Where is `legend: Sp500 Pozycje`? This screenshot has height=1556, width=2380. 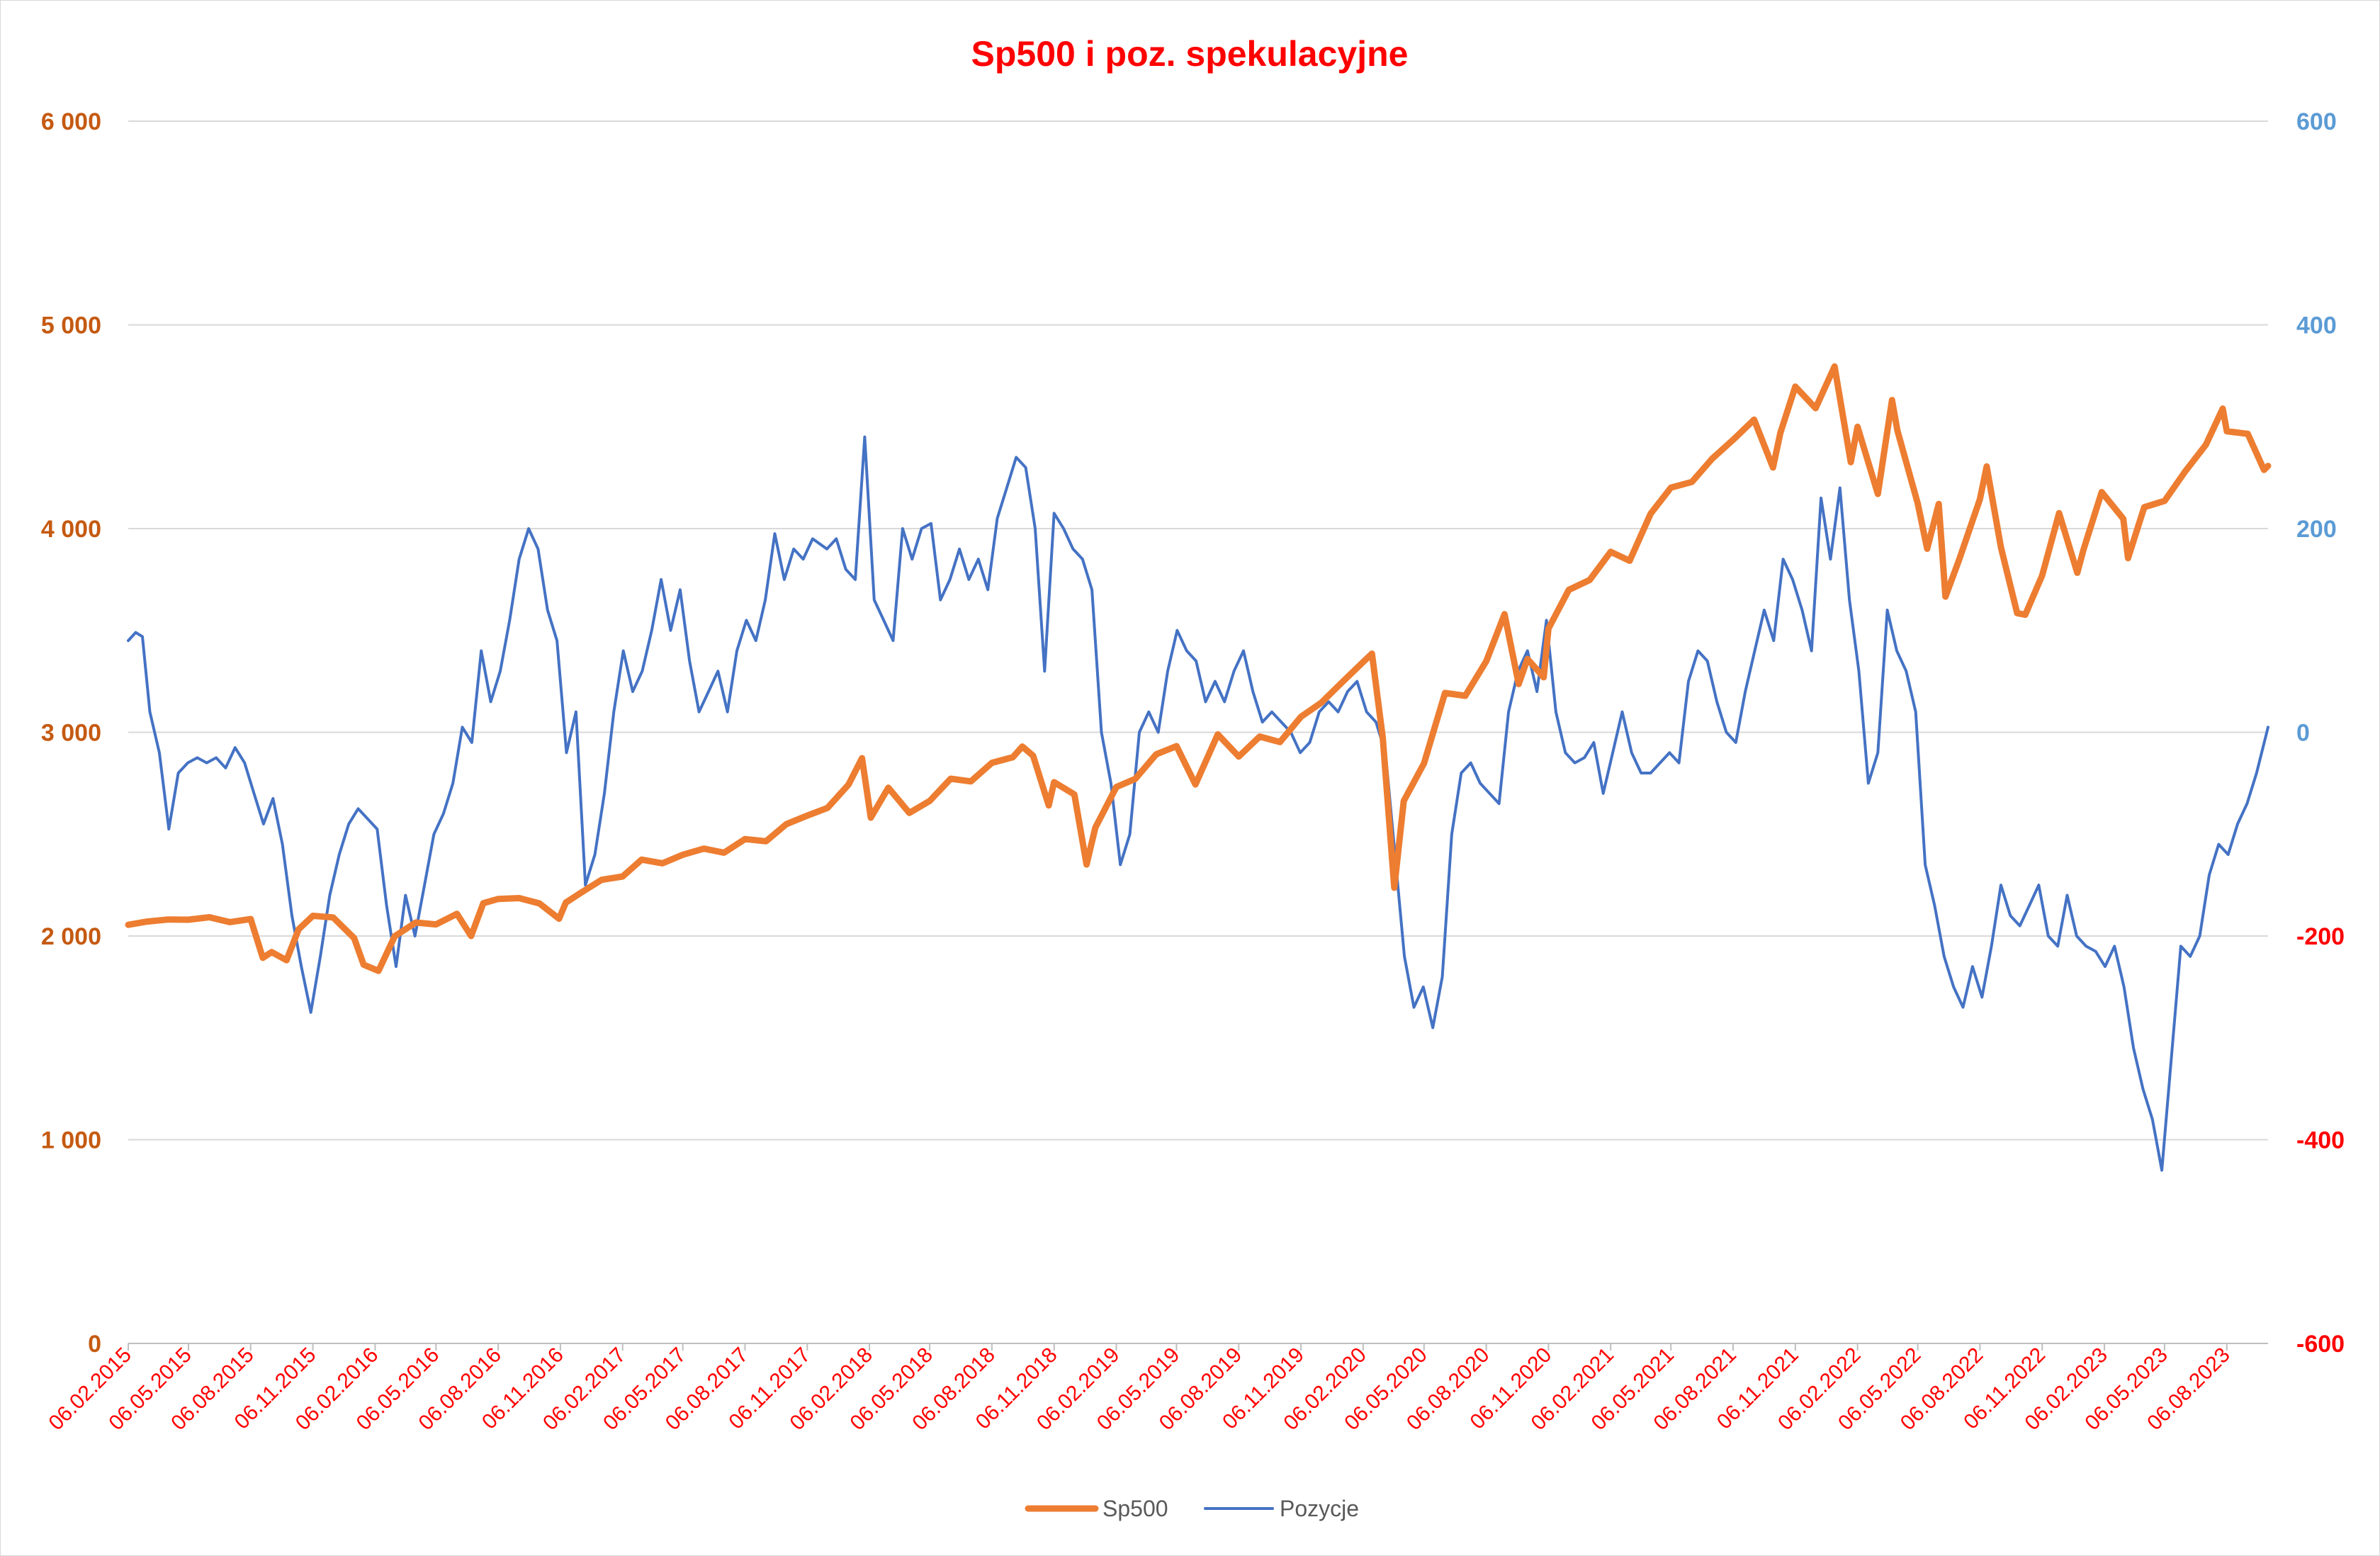 legend: Sp500 Pozycje is located at coordinates (1192, 1508).